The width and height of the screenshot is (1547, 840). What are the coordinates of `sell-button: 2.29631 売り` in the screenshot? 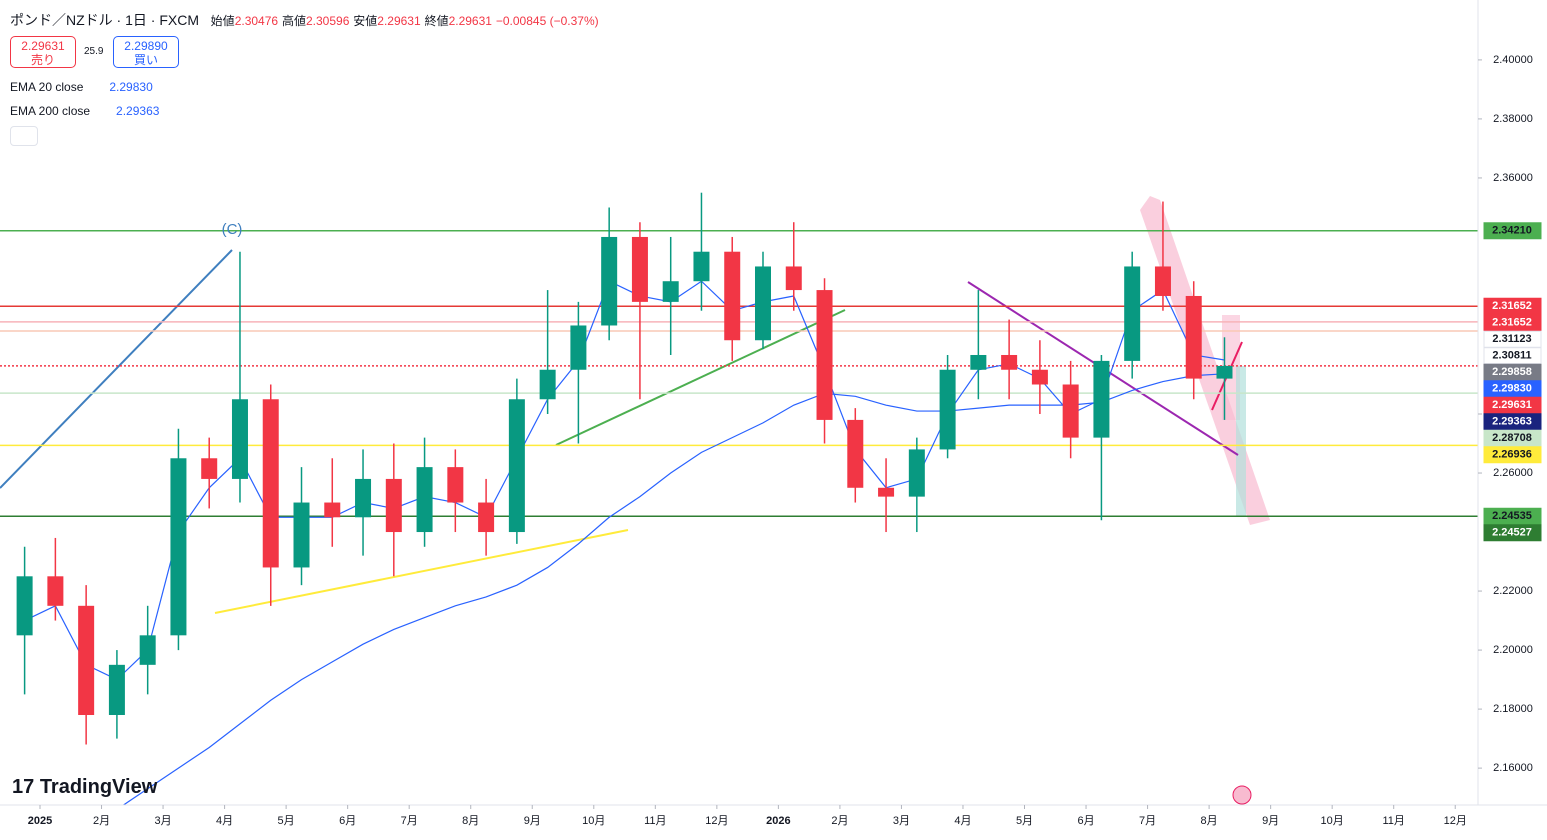 It's located at (43, 52).